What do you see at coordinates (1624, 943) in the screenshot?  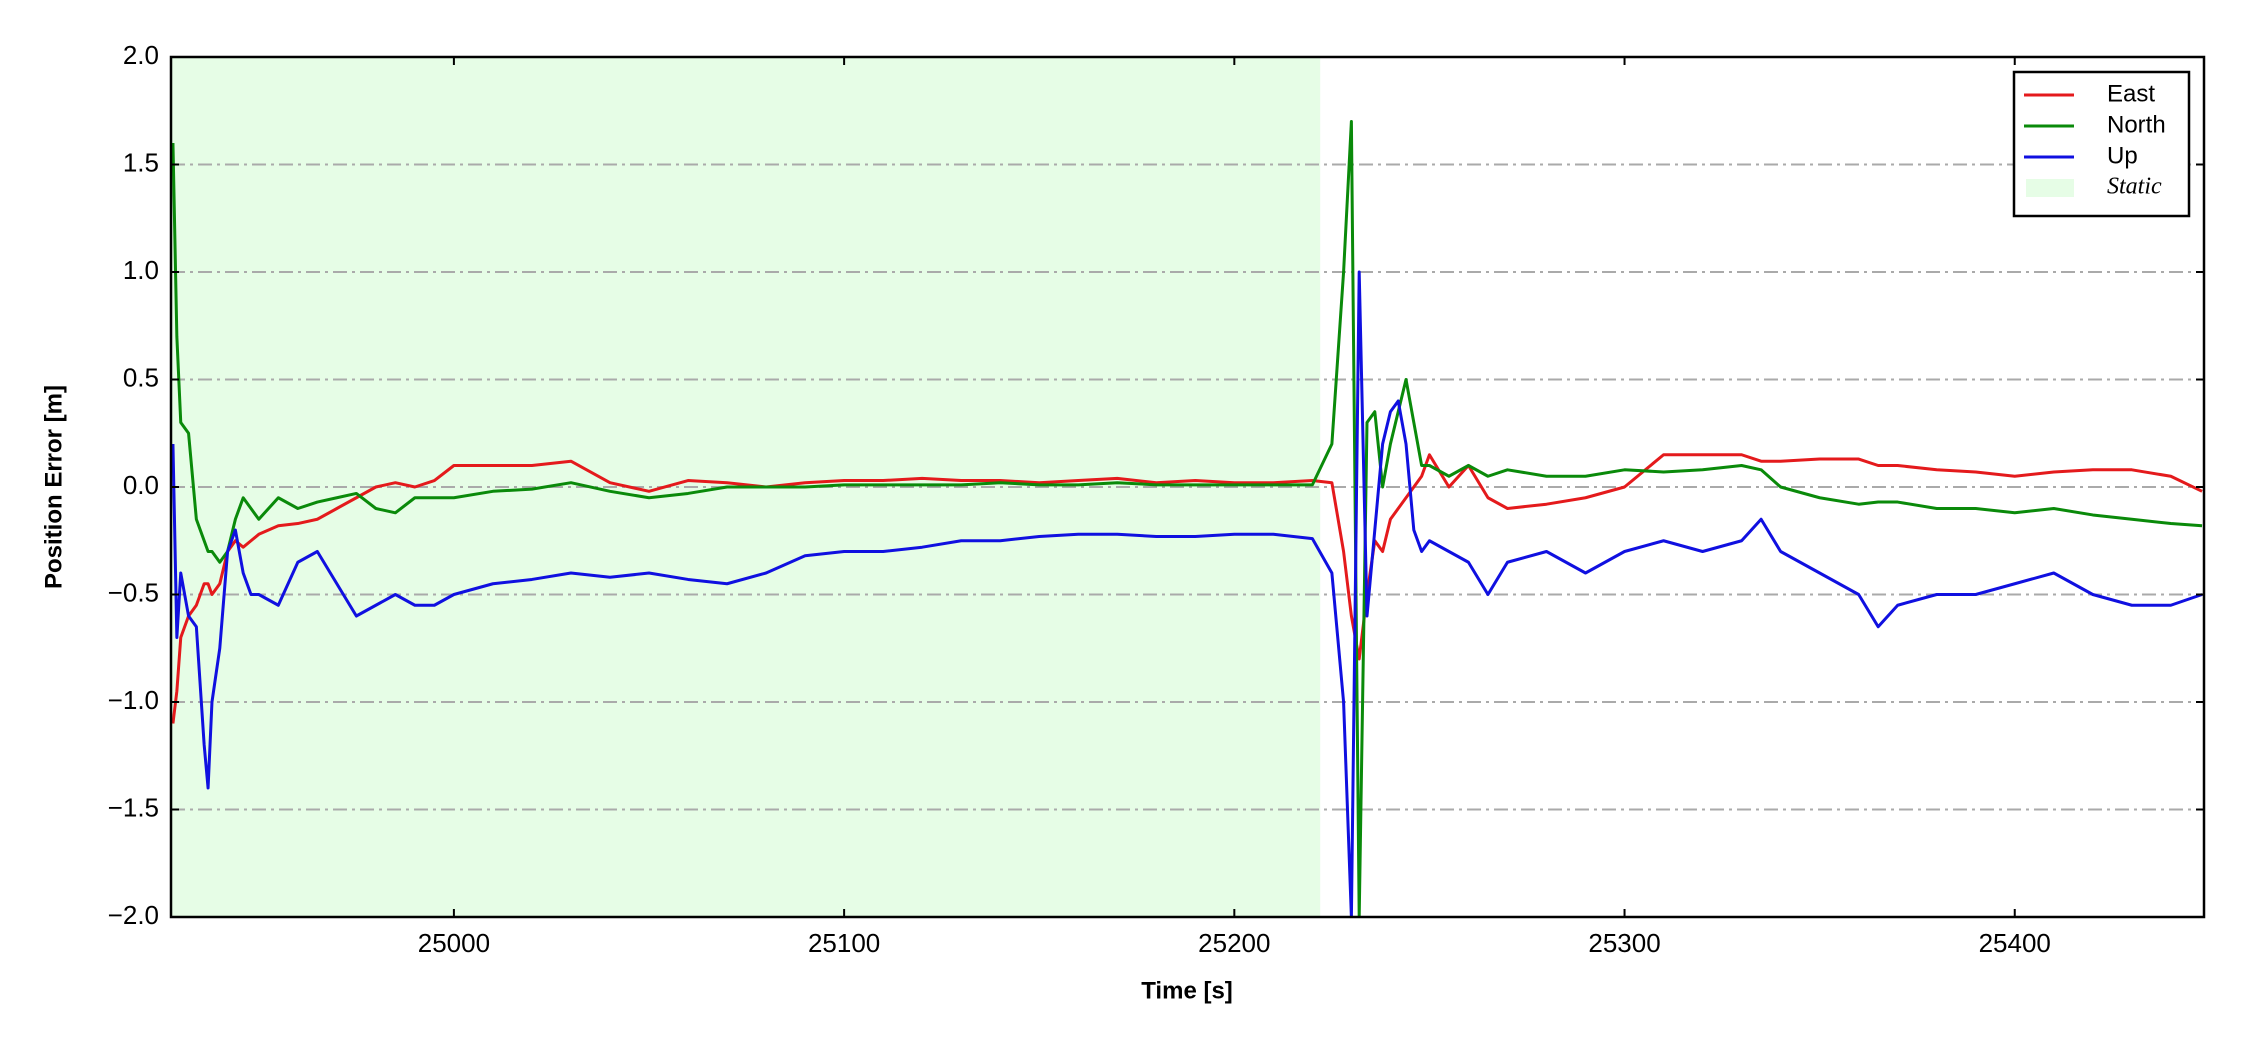 I see `x-tick-label: 25300` at bounding box center [1624, 943].